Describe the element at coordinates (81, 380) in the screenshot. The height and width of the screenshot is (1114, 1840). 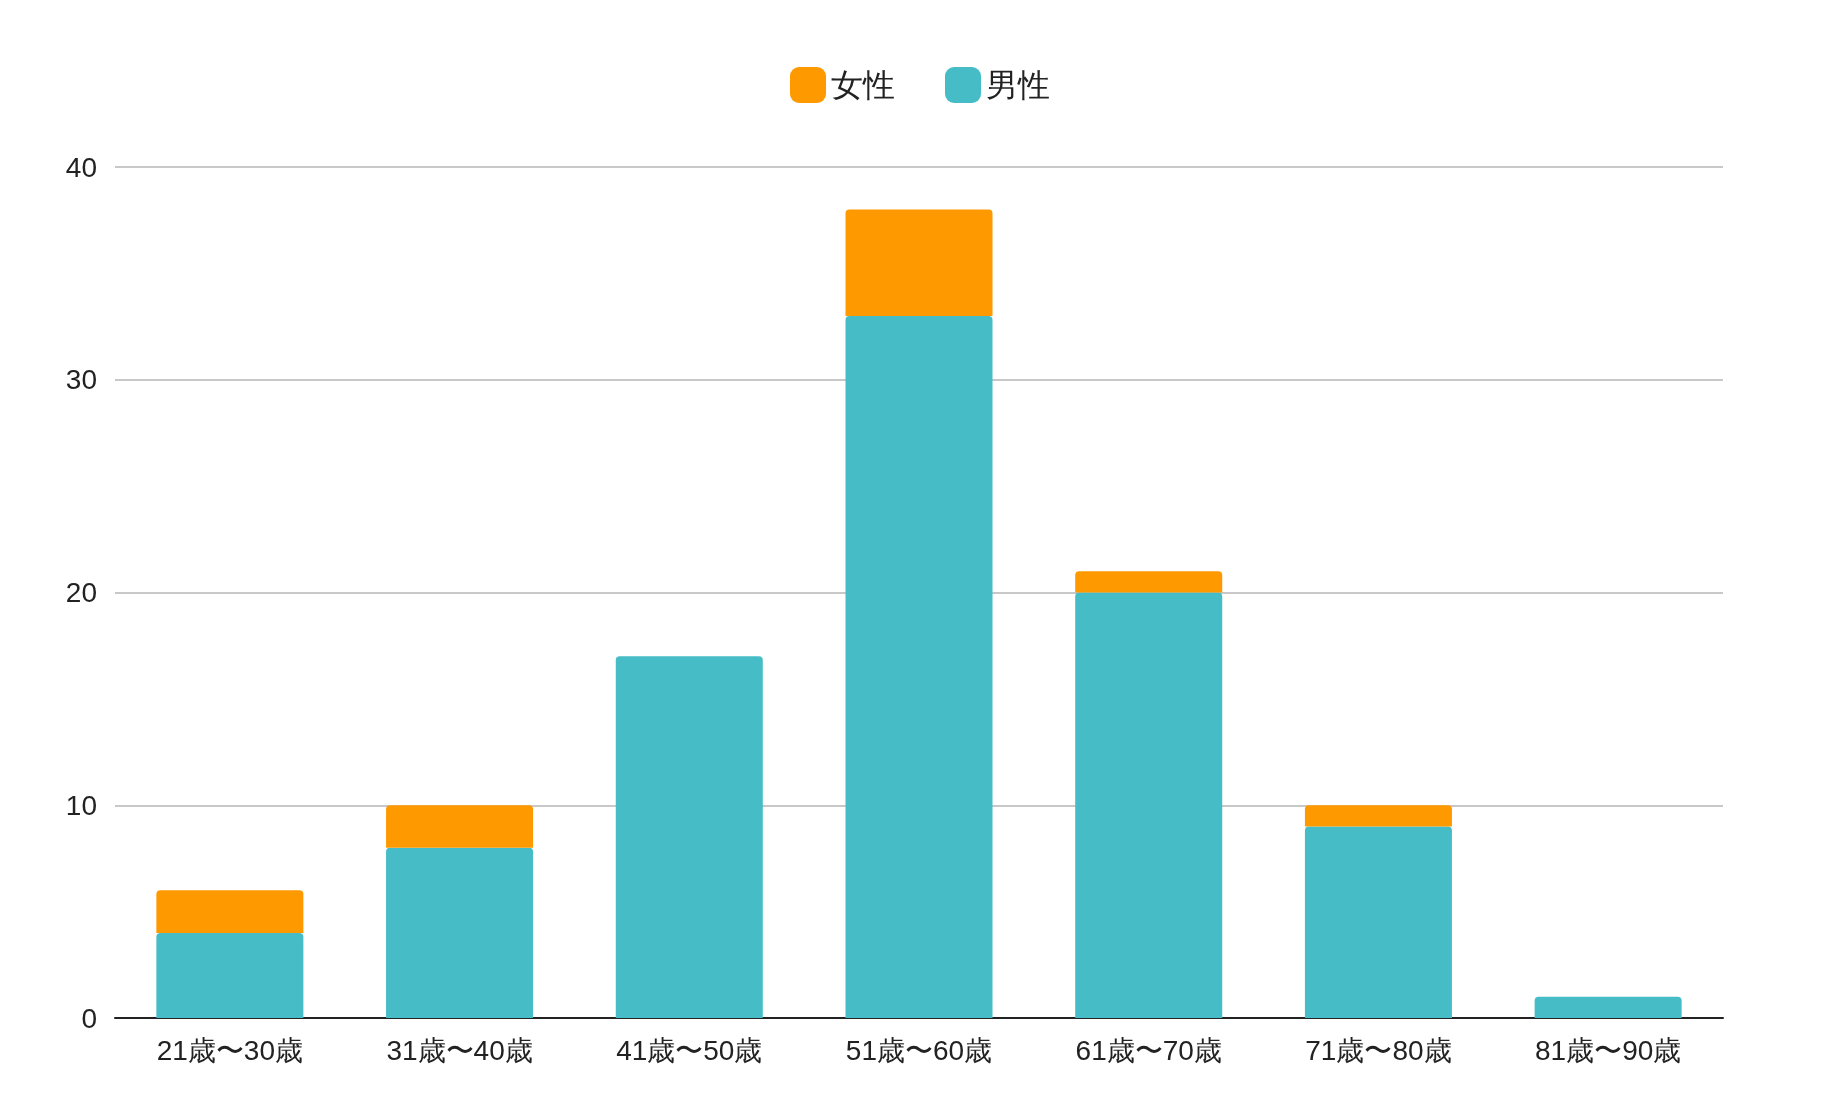
I see `y-tick-label: 30` at that location.